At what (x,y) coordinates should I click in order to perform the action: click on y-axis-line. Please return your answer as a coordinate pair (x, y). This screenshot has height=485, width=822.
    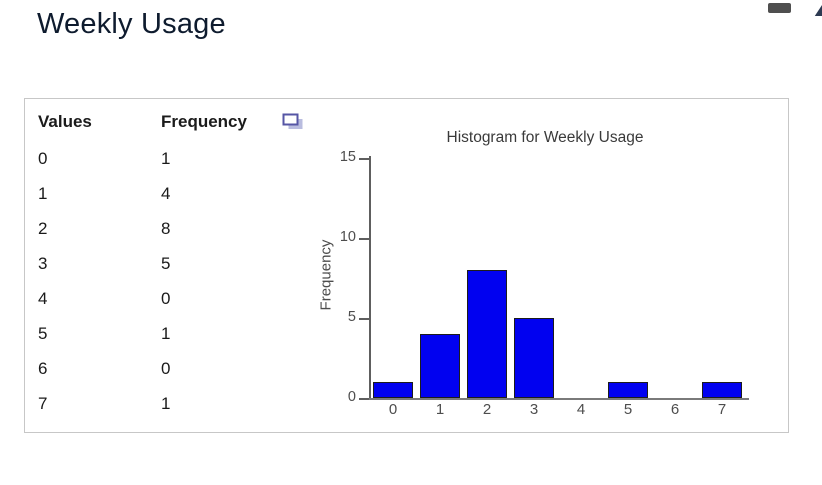
    Looking at the image, I should click on (370, 278).